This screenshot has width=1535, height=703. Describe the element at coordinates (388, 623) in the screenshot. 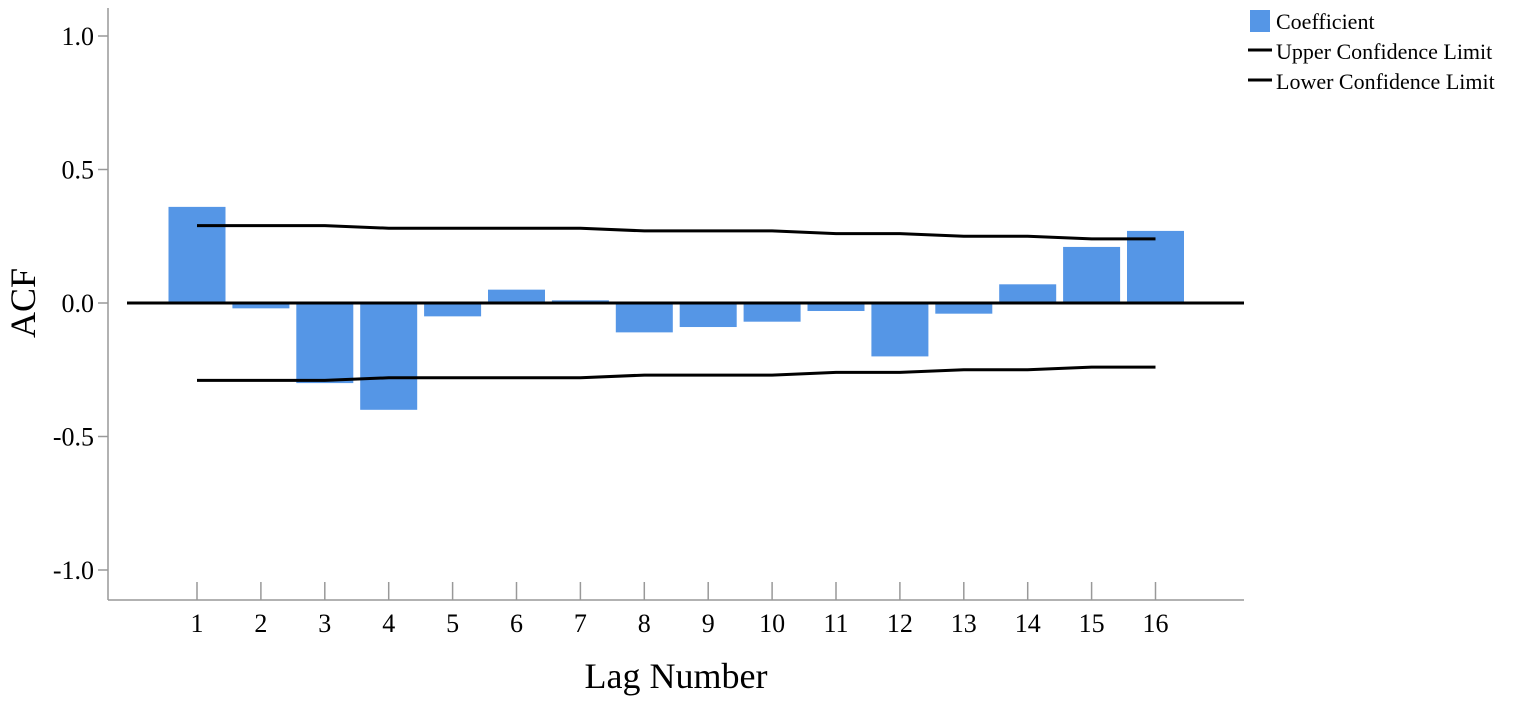

I see `x-tick-label: 4` at that location.